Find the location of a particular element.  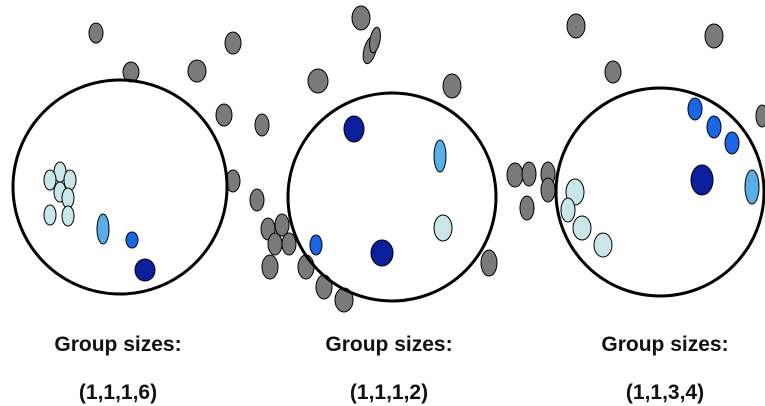

panel-3-group-sizes: (1,1,3,4) is located at coordinates (665, 392).